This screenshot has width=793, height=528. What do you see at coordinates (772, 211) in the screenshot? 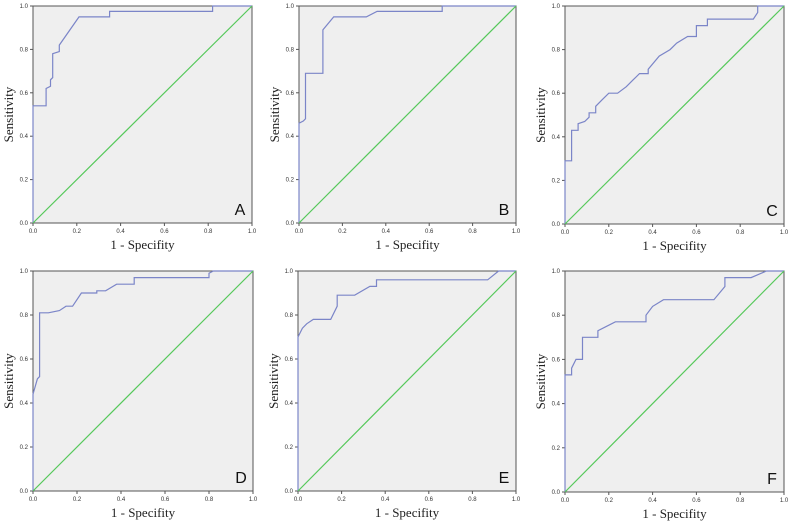
I see `panel-label: C` at bounding box center [772, 211].